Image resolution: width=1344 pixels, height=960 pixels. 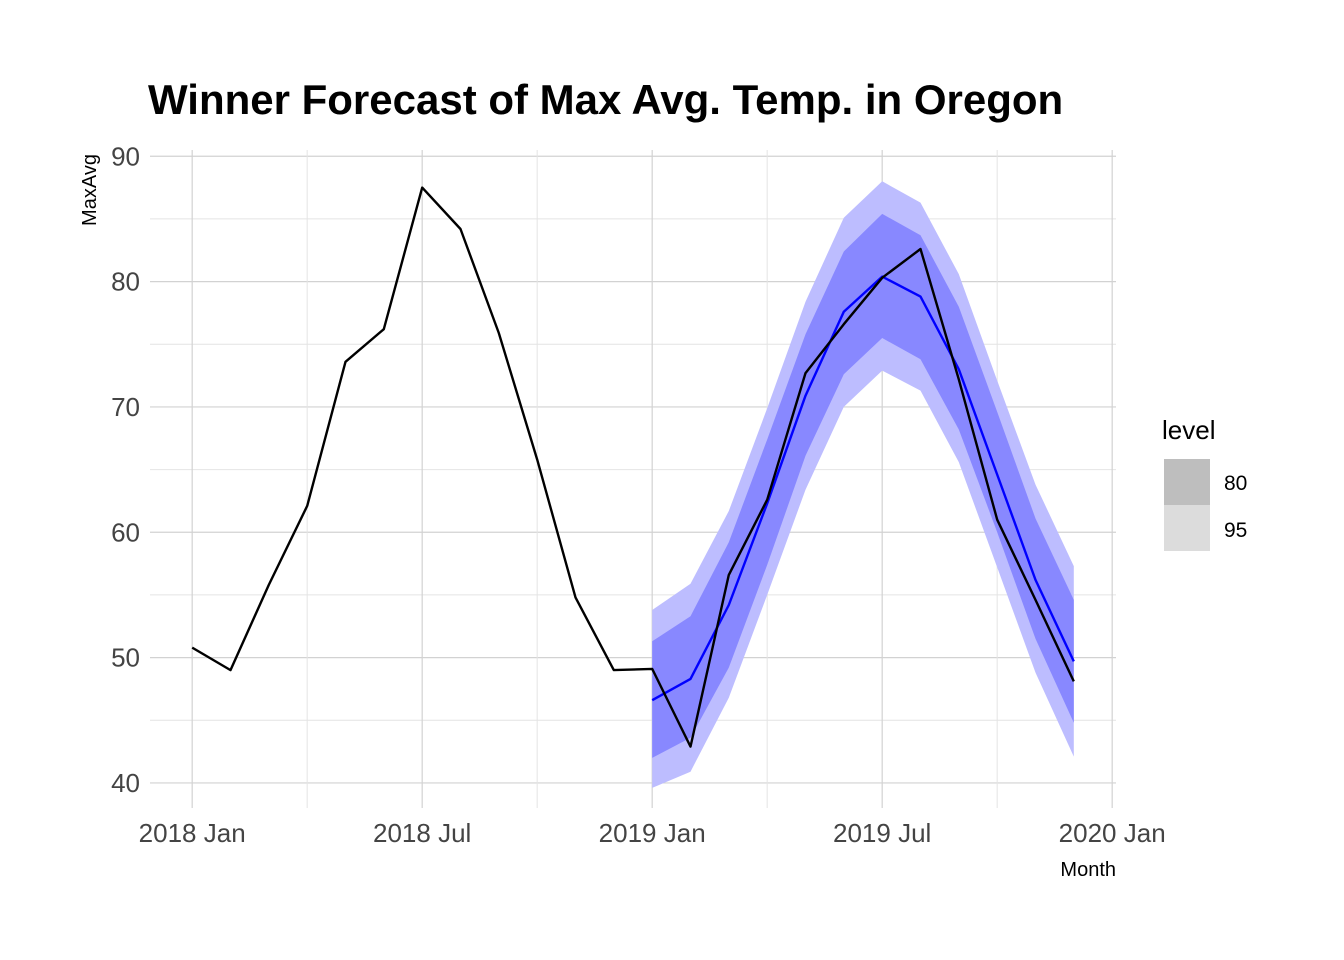 I want to click on y-tick-label: 60, so click(x=125, y=532).